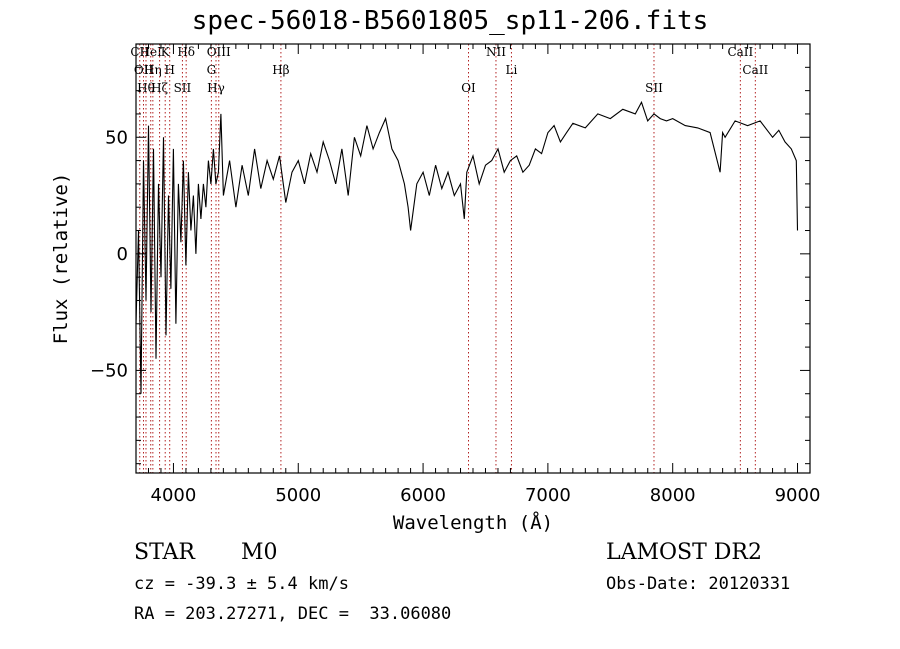 Image resolution: width=900 pixels, height=649 pixels. What do you see at coordinates (61, 259) in the screenshot?
I see `y-axis-label: Flux (relative)` at bounding box center [61, 259].